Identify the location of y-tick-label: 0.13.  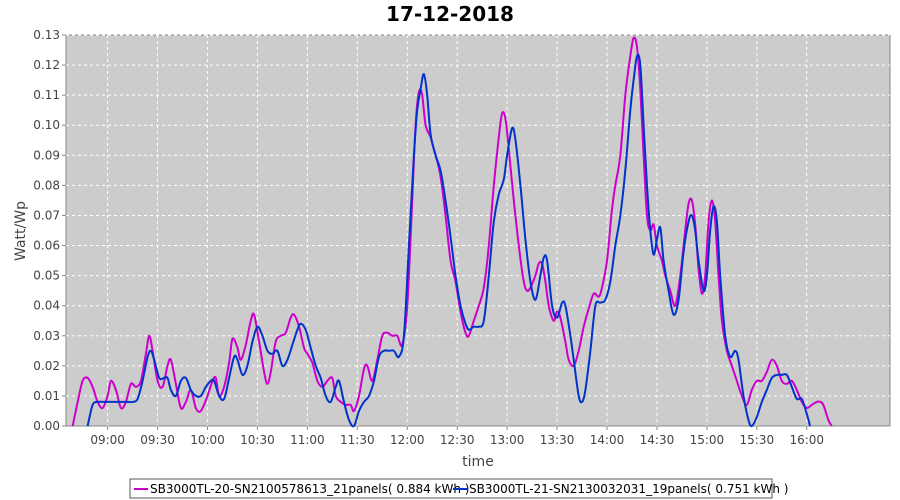
(46, 35).